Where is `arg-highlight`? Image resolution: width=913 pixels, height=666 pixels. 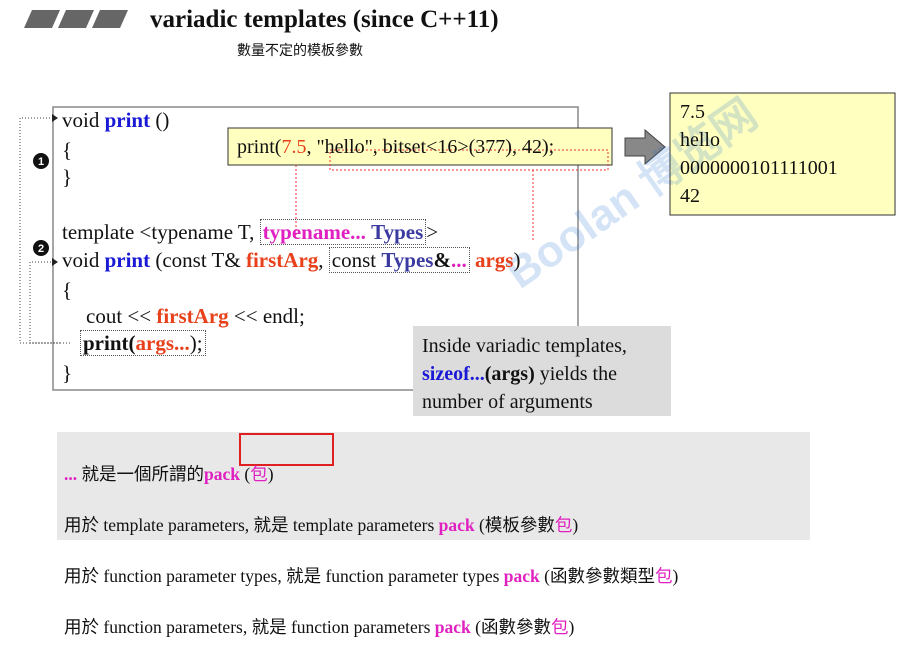 arg-highlight is located at coordinates (469, 160).